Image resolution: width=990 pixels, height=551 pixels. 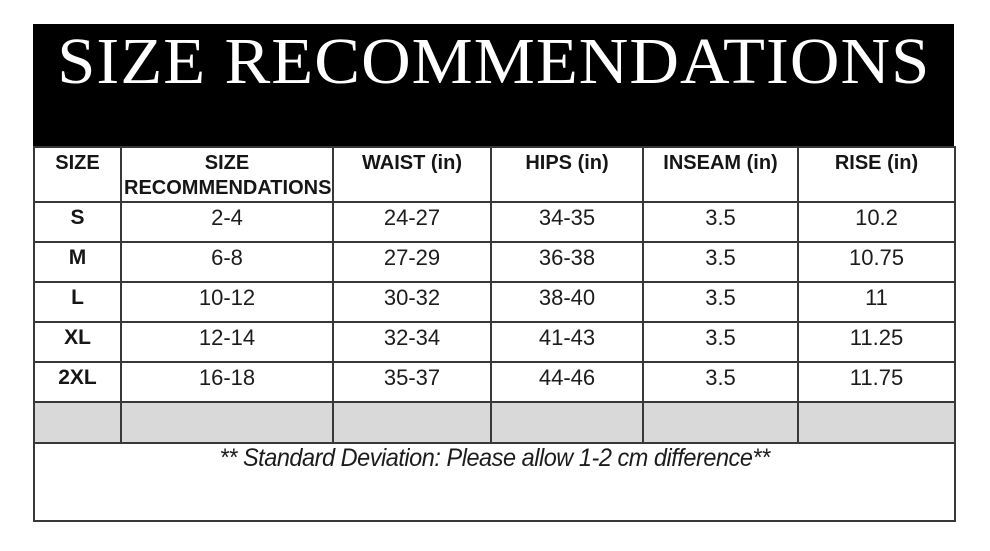 What do you see at coordinates (227, 342) in the screenshot?
I see `cell-recommendations: 12-14` at bounding box center [227, 342].